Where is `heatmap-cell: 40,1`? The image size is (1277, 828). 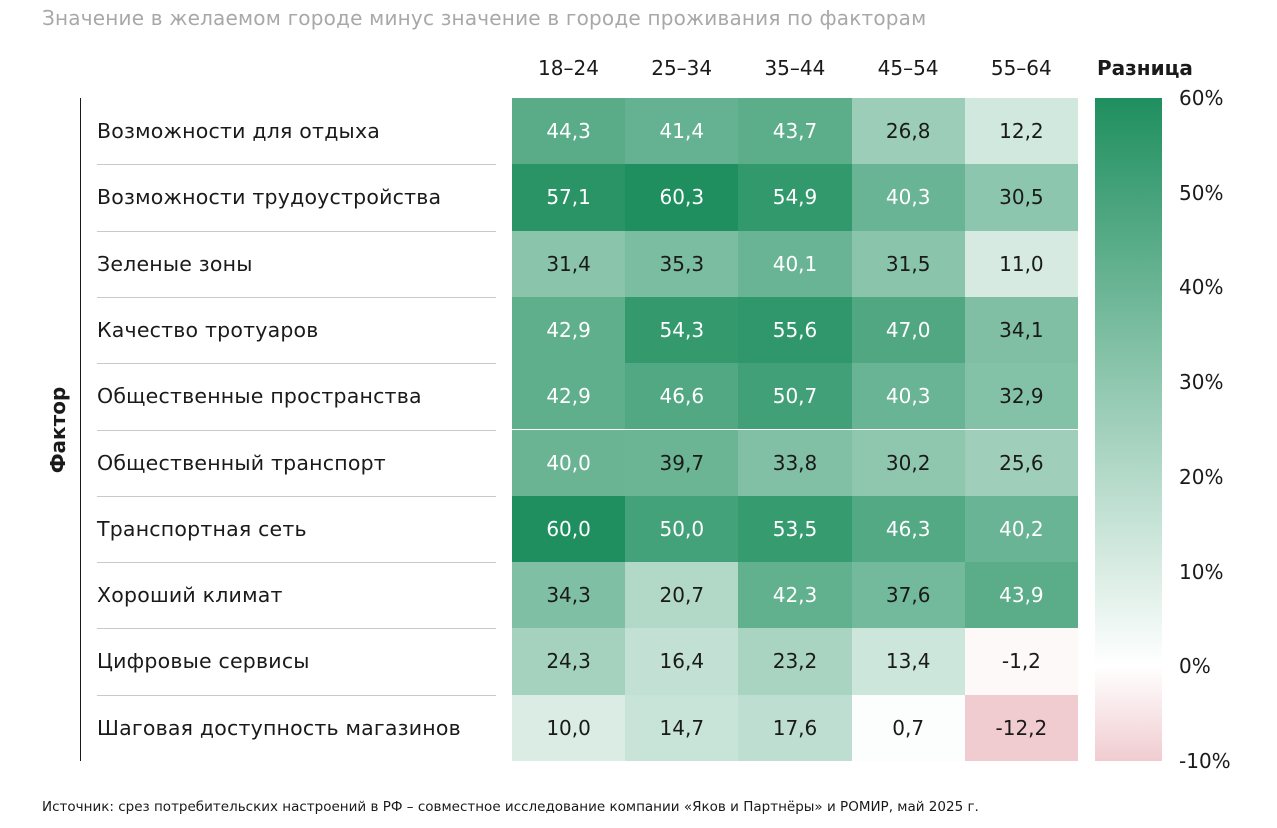
heatmap-cell: 40,1 is located at coordinates (795, 263).